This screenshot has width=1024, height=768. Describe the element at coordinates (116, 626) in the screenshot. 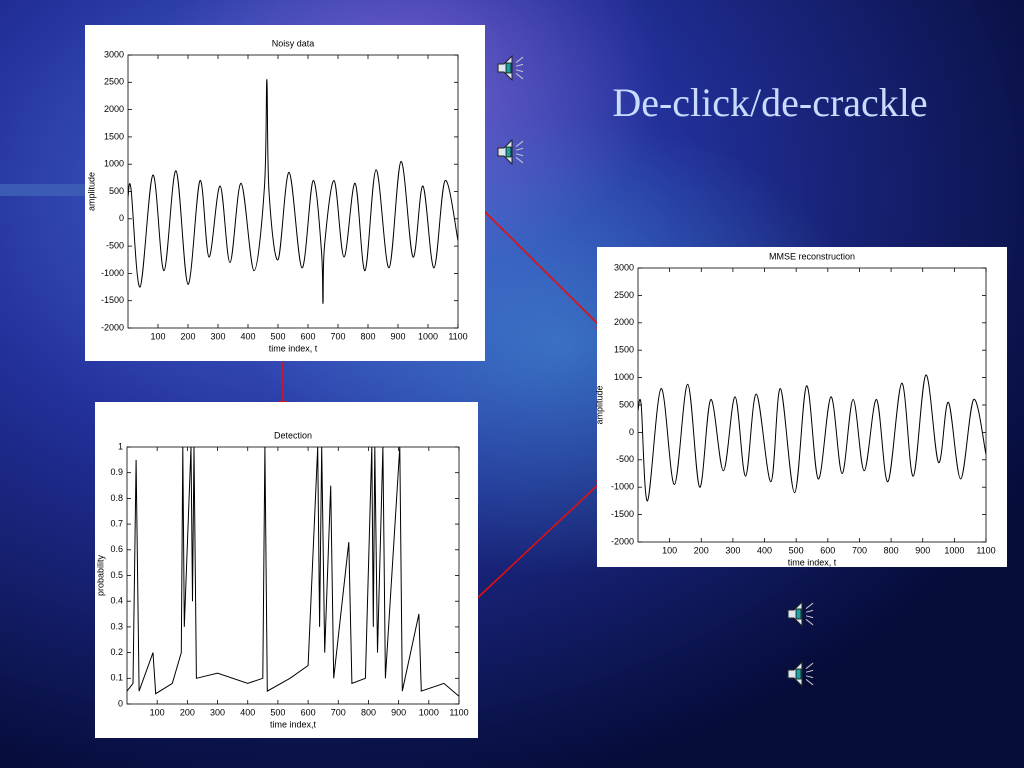

I see `y-tick-label: 0.3` at that location.